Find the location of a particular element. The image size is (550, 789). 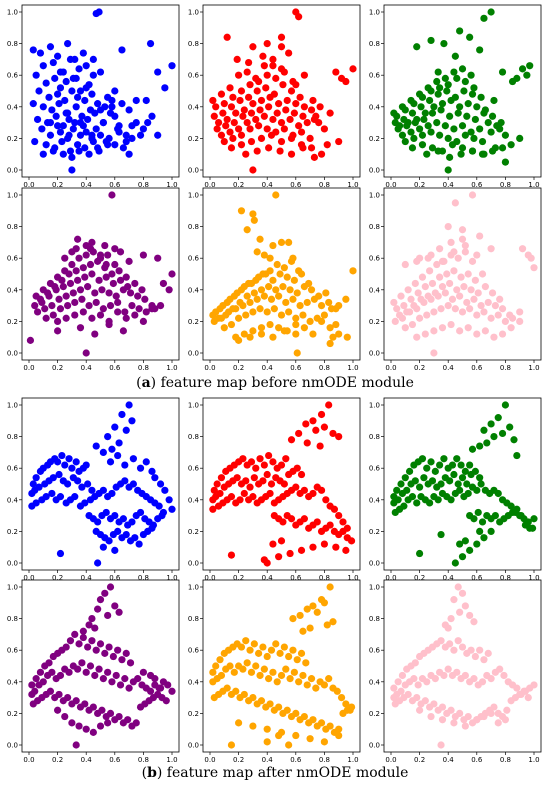

x-tick-label: 0.4 is located at coordinates (449, 578).